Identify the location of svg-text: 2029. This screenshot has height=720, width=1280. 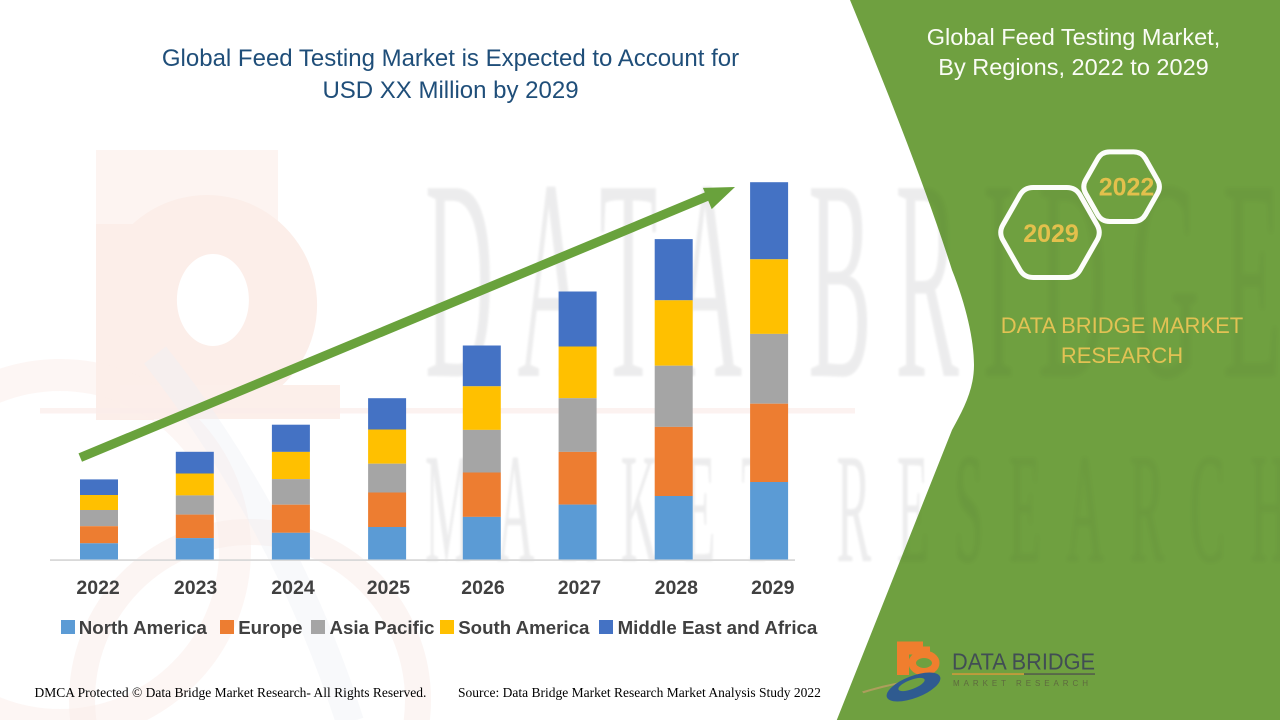
(1051, 234).